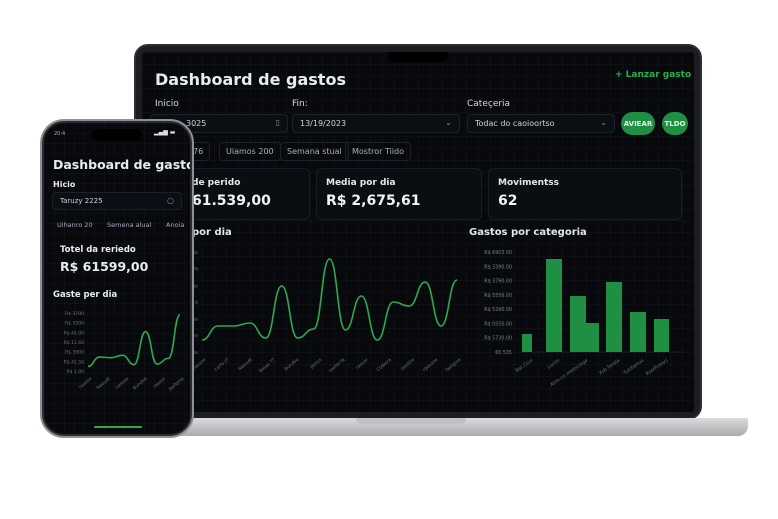 The width and height of the screenshot is (778, 519). What do you see at coordinates (175, 225) in the screenshot?
I see `phone-chip-2: Anoia` at bounding box center [175, 225].